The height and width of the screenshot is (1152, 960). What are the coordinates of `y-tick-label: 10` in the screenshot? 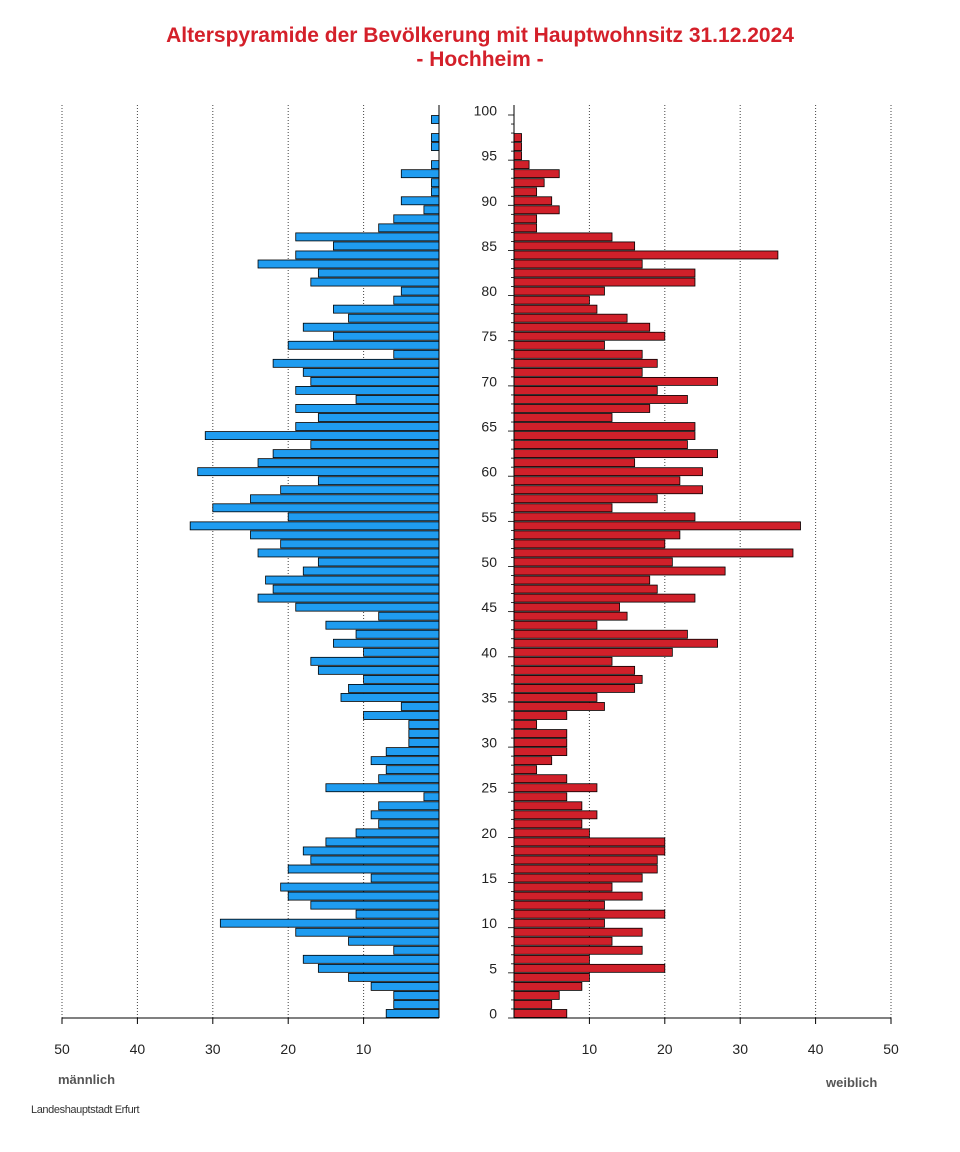 It's located at (489, 923).